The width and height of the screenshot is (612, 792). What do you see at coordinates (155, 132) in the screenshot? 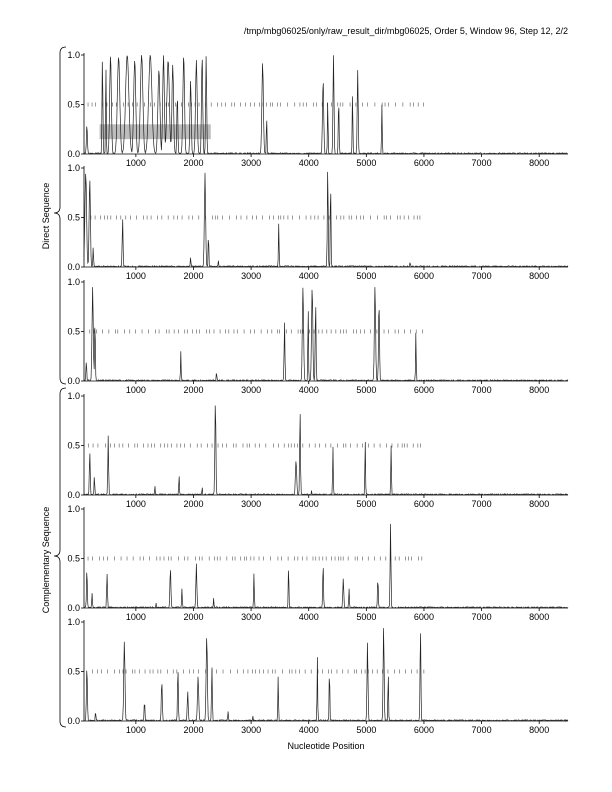
I see `coding-region-bar` at bounding box center [155, 132].